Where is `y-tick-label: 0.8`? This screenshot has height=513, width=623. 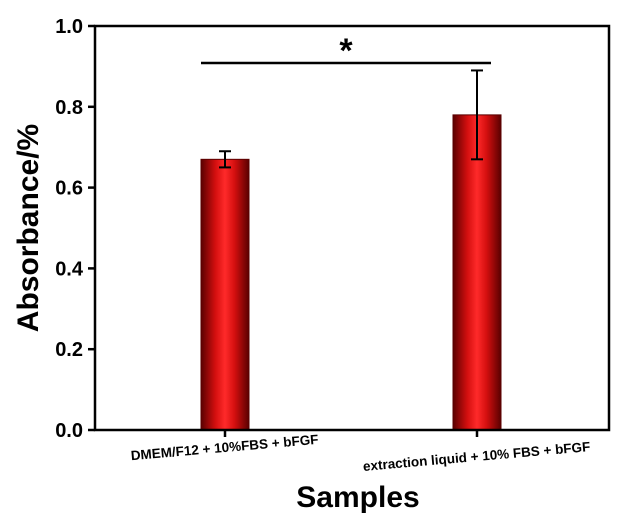 y-tick-label: 0.8 is located at coordinates (69, 108).